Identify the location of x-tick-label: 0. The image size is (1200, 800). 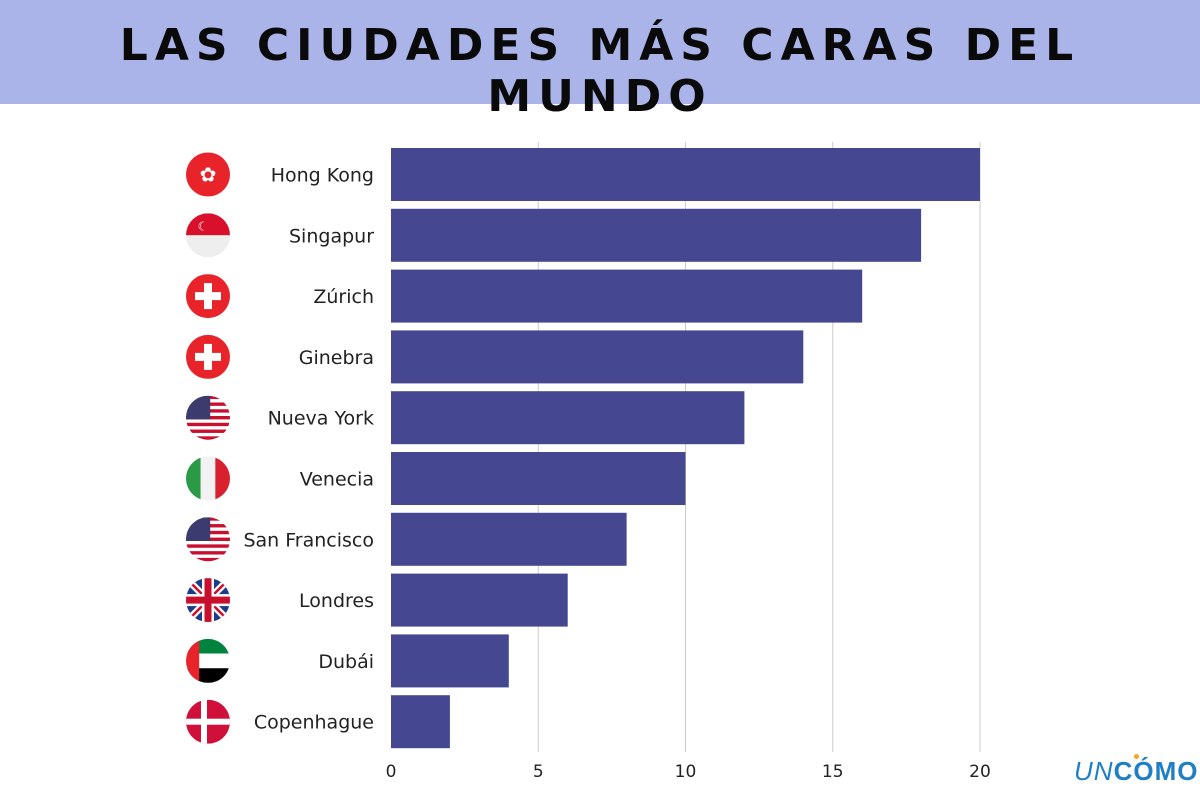
(391, 772).